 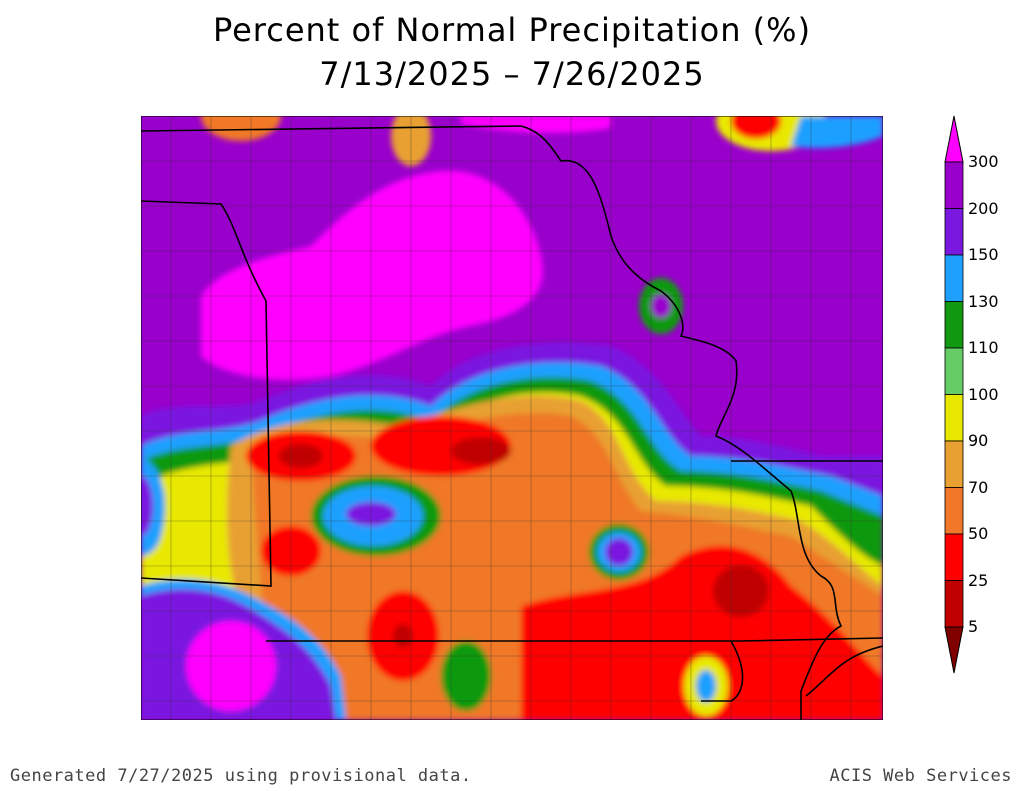 I want to click on legend-label: 90, so click(x=978, y=440).